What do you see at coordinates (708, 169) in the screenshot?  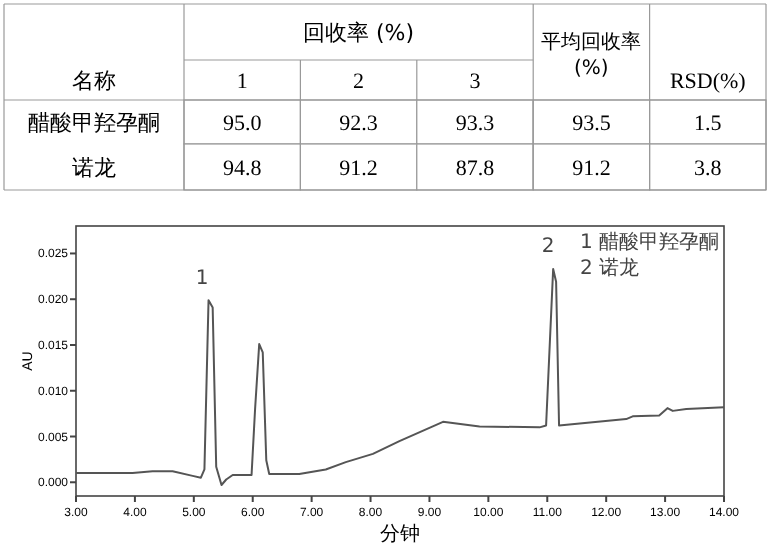 I see `data-label: 3.8` at bounding box center [708, 169].